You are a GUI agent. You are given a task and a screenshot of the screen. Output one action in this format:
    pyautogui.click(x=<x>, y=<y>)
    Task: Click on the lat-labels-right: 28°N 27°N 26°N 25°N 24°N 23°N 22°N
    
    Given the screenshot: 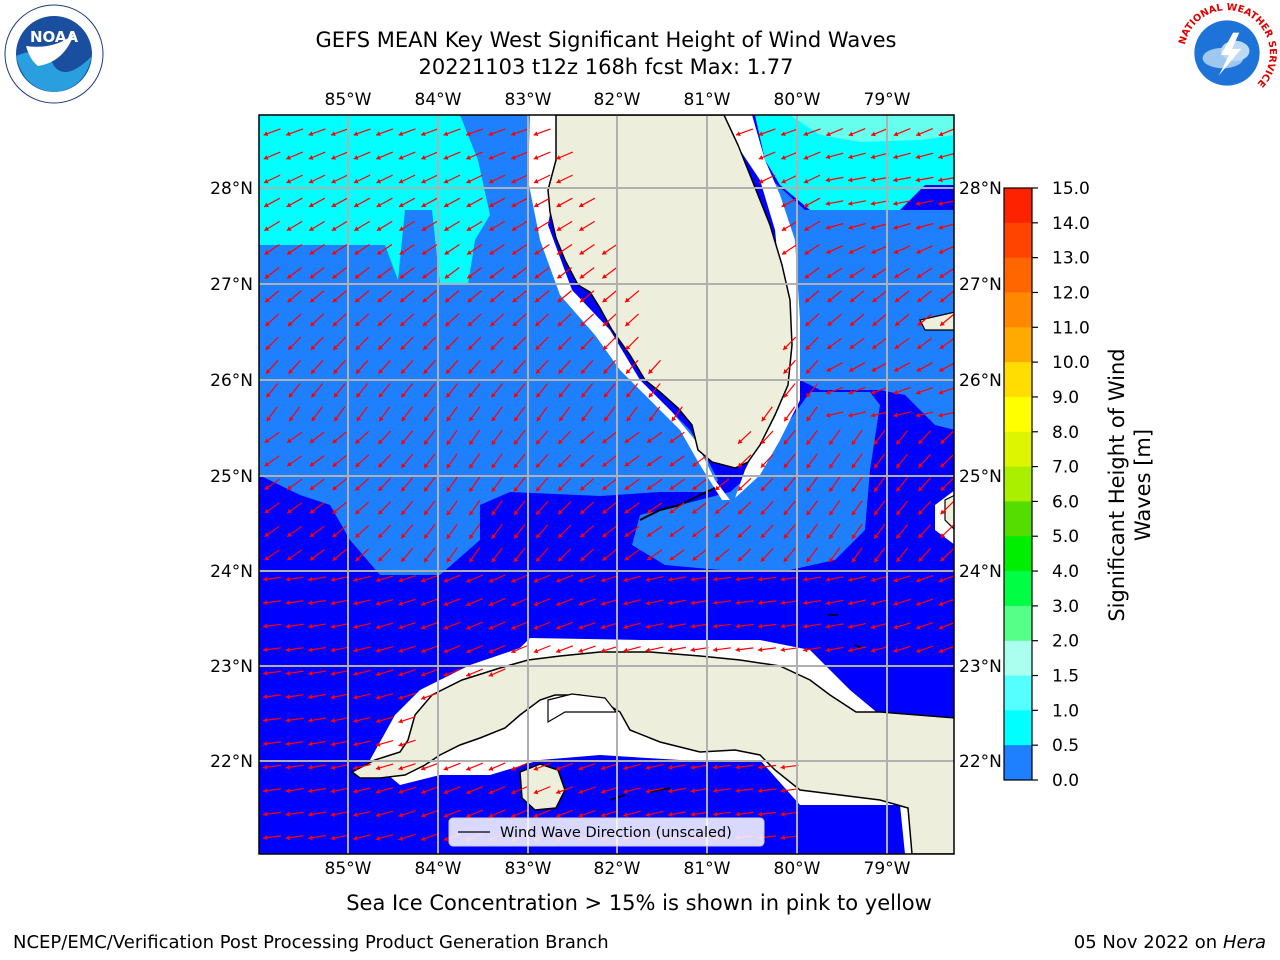 What is the action you would take?
    pyautogui.click(x=980, y=475)
    